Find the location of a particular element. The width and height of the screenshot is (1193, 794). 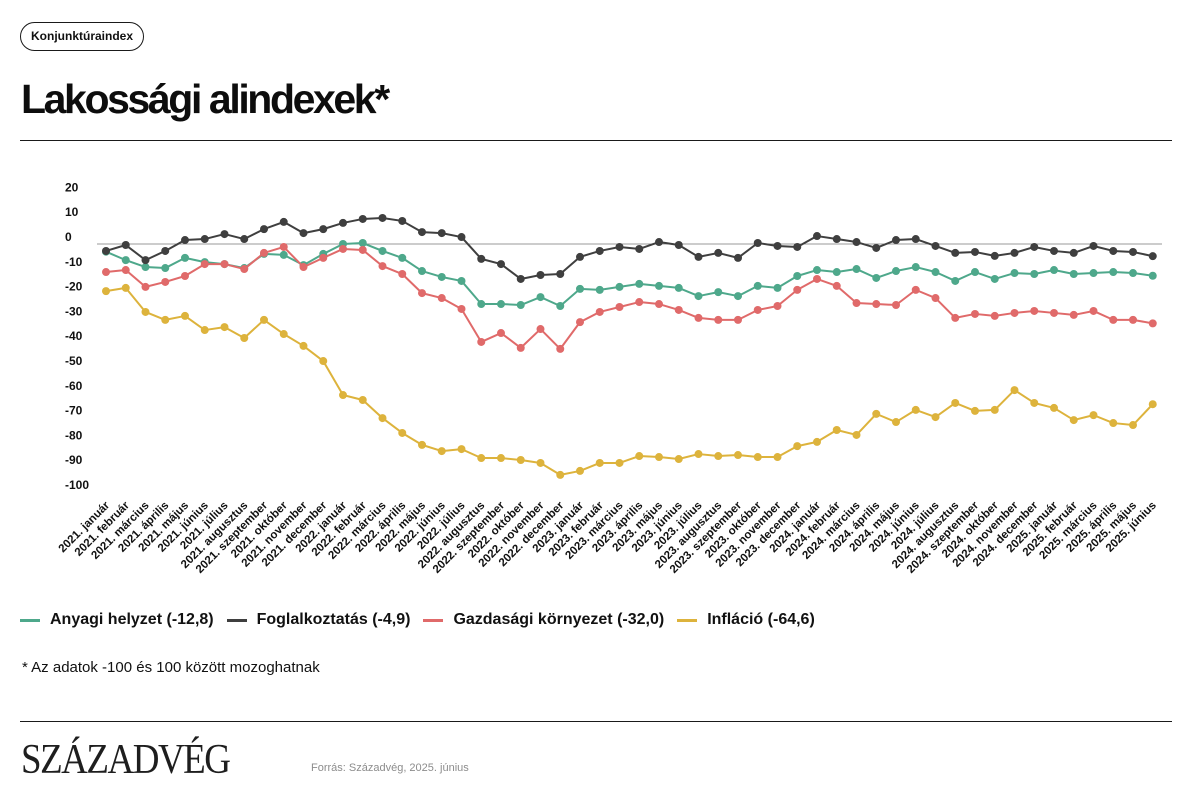

source-note: Forrás: Századvég, 2025. június is located at coordinates (390, 768).